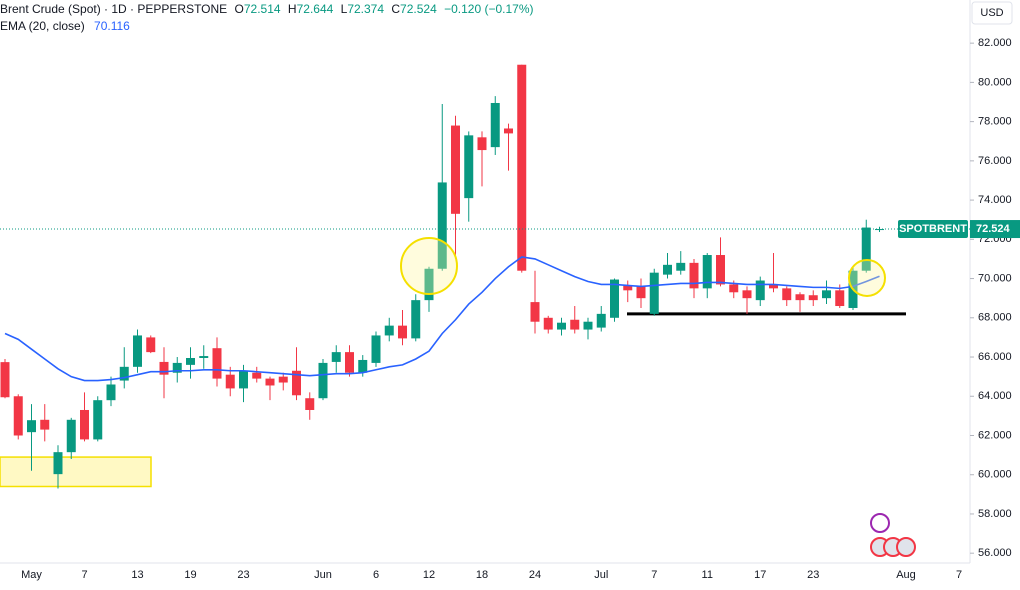 Image resolution: width=1020 pixels, height=590 pixels. What do you see at coordinates (429, 575) in the screenshot?
I see `x-tick-label: 12` at bounding box center [429, 575].